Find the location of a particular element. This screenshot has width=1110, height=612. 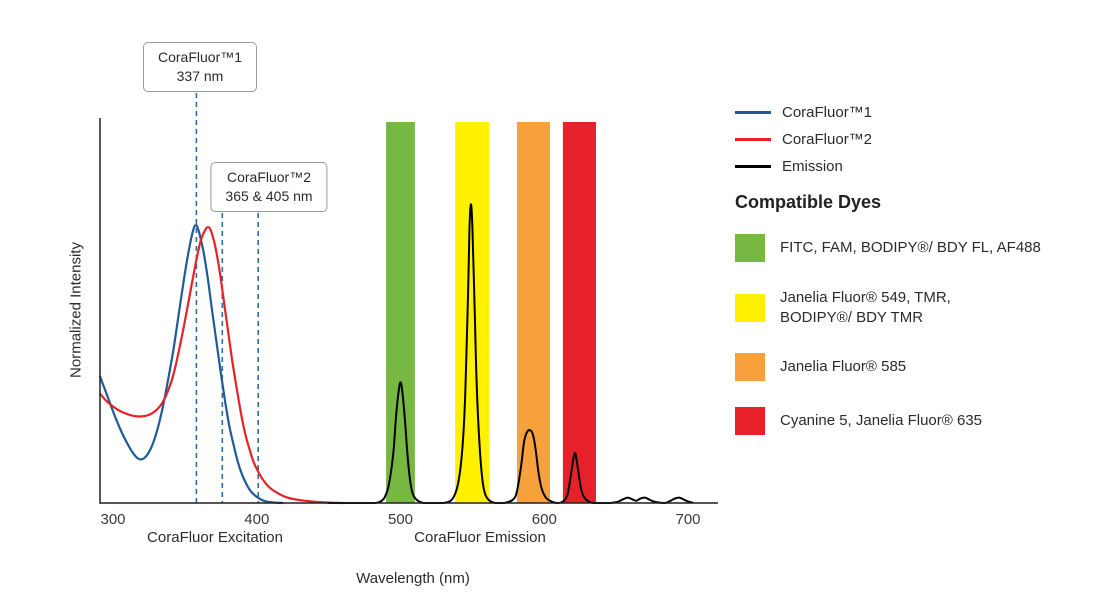

dye-item: Janelia Fluor® 549, TMR, BODIPY®/ BDY TMR is located at coordinates (921, 307).